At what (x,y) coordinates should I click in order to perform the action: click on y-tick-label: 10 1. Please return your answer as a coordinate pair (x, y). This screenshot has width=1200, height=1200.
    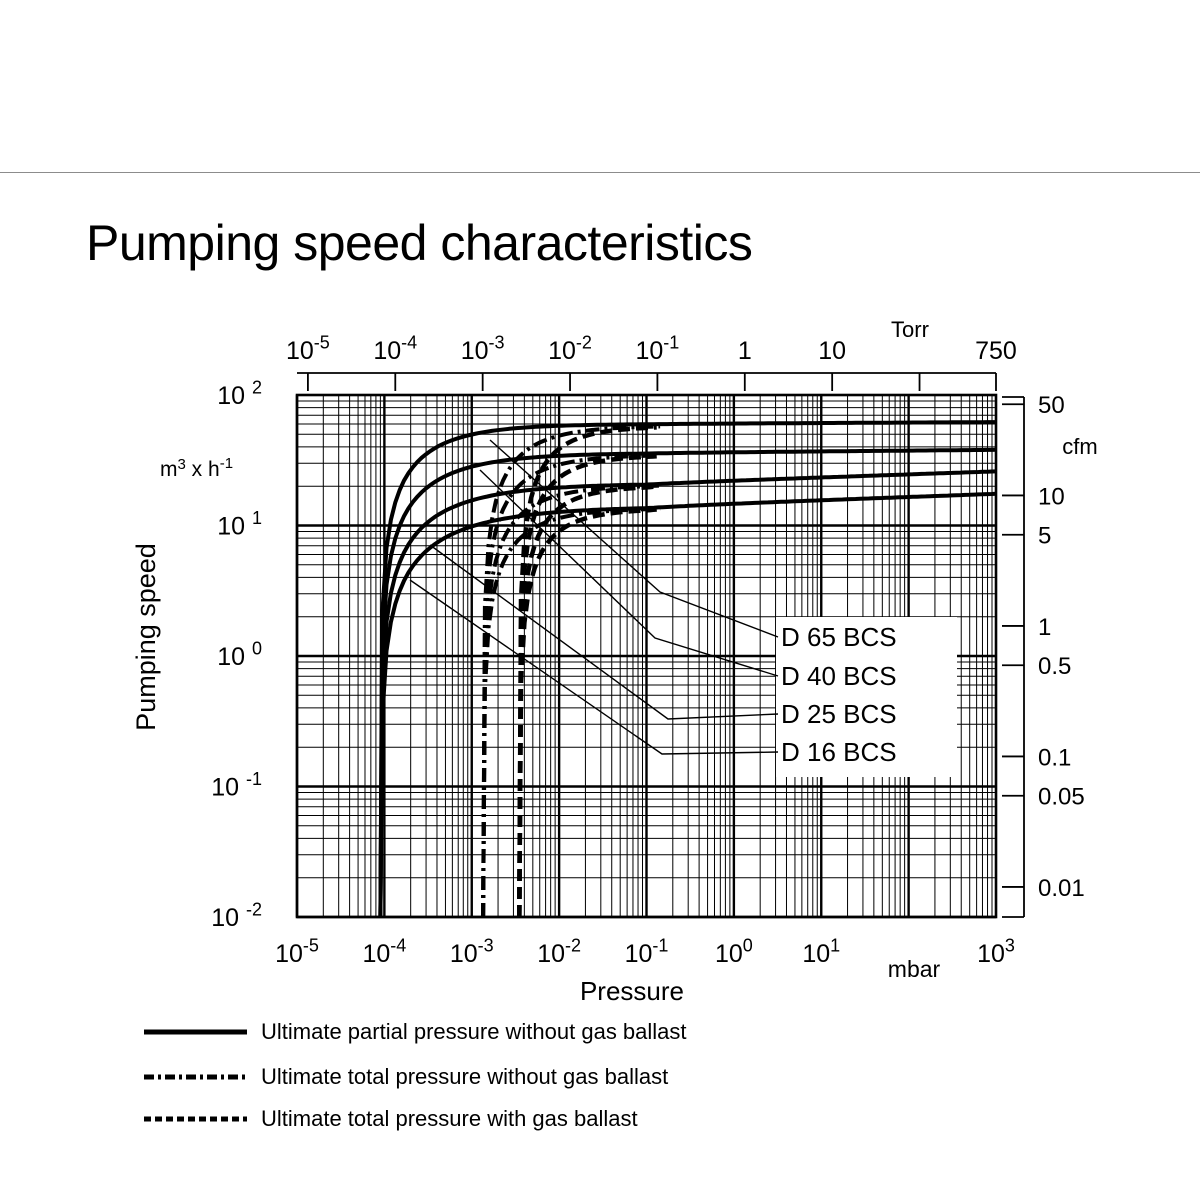
    Looking at the image, I should click on (239, 524).